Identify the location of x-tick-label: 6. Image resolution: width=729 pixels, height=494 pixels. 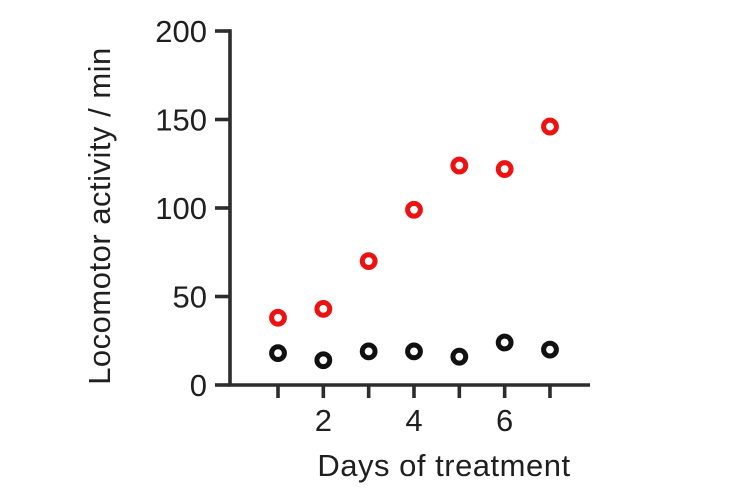
(504, 420).